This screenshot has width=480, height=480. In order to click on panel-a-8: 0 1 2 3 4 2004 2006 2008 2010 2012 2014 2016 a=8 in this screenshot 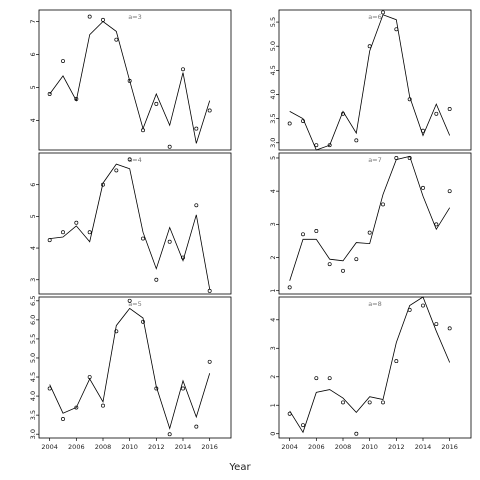, I will do `click(370, 373)`.